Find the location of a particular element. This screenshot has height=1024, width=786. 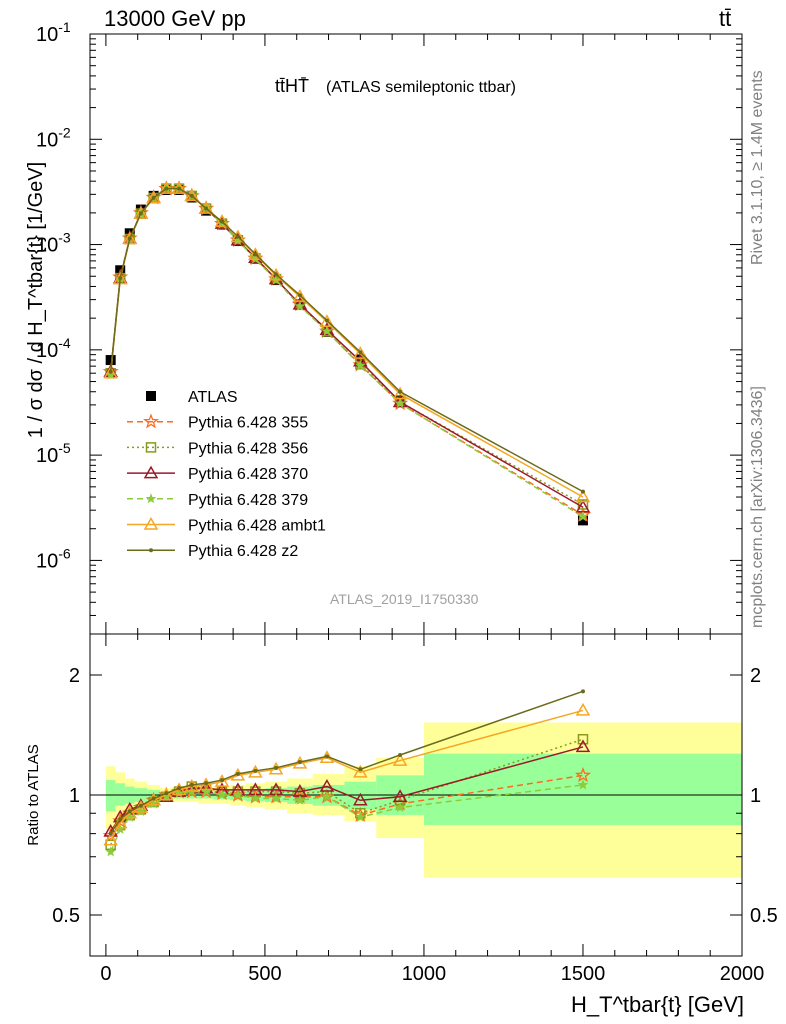

ratio-y-tick-label: 0.5 is located at coordinates (66, 916).